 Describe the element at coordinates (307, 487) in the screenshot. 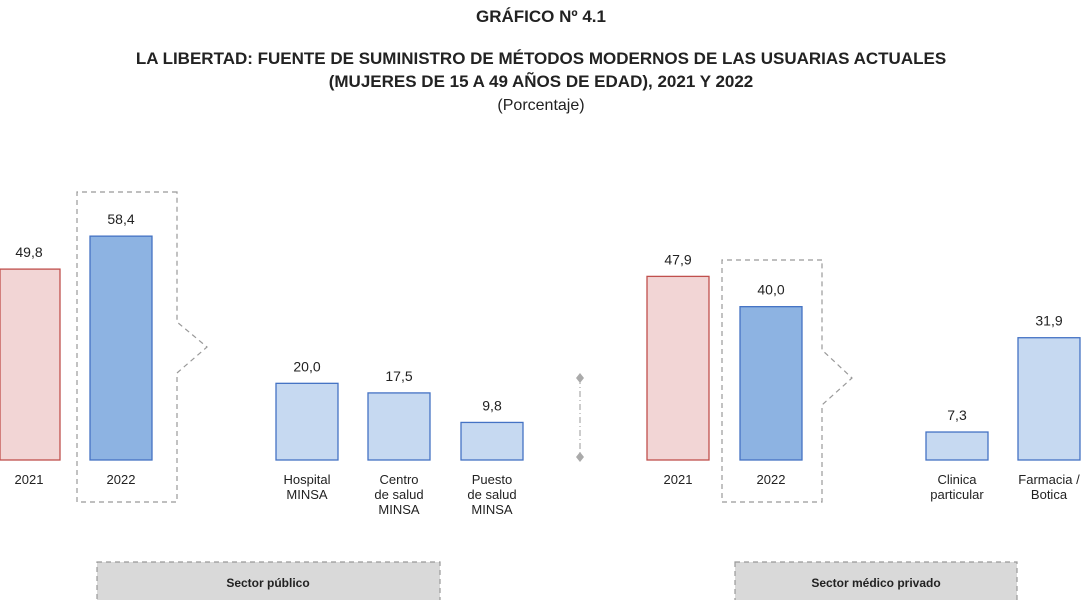

I see `x-tick-label: Hospital MINSA` at that location.